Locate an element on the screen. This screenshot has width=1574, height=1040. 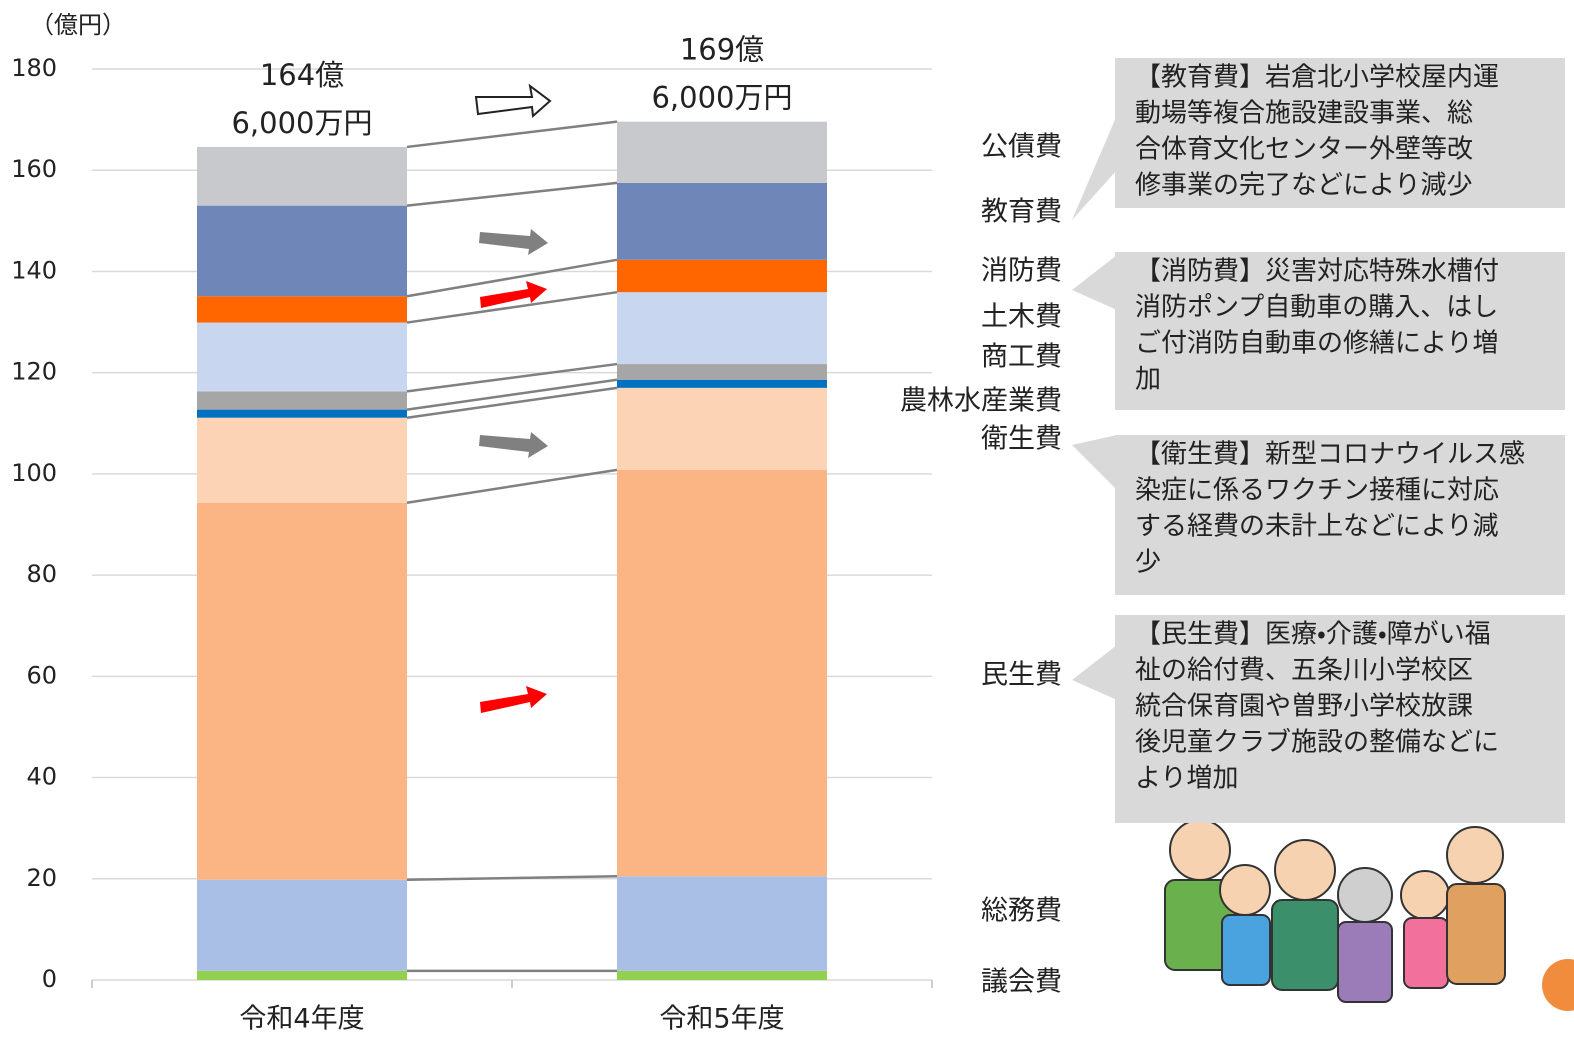
annotation-text: 【民生費】医療・介護・障がい福 is located at coordinates (1313, 635).